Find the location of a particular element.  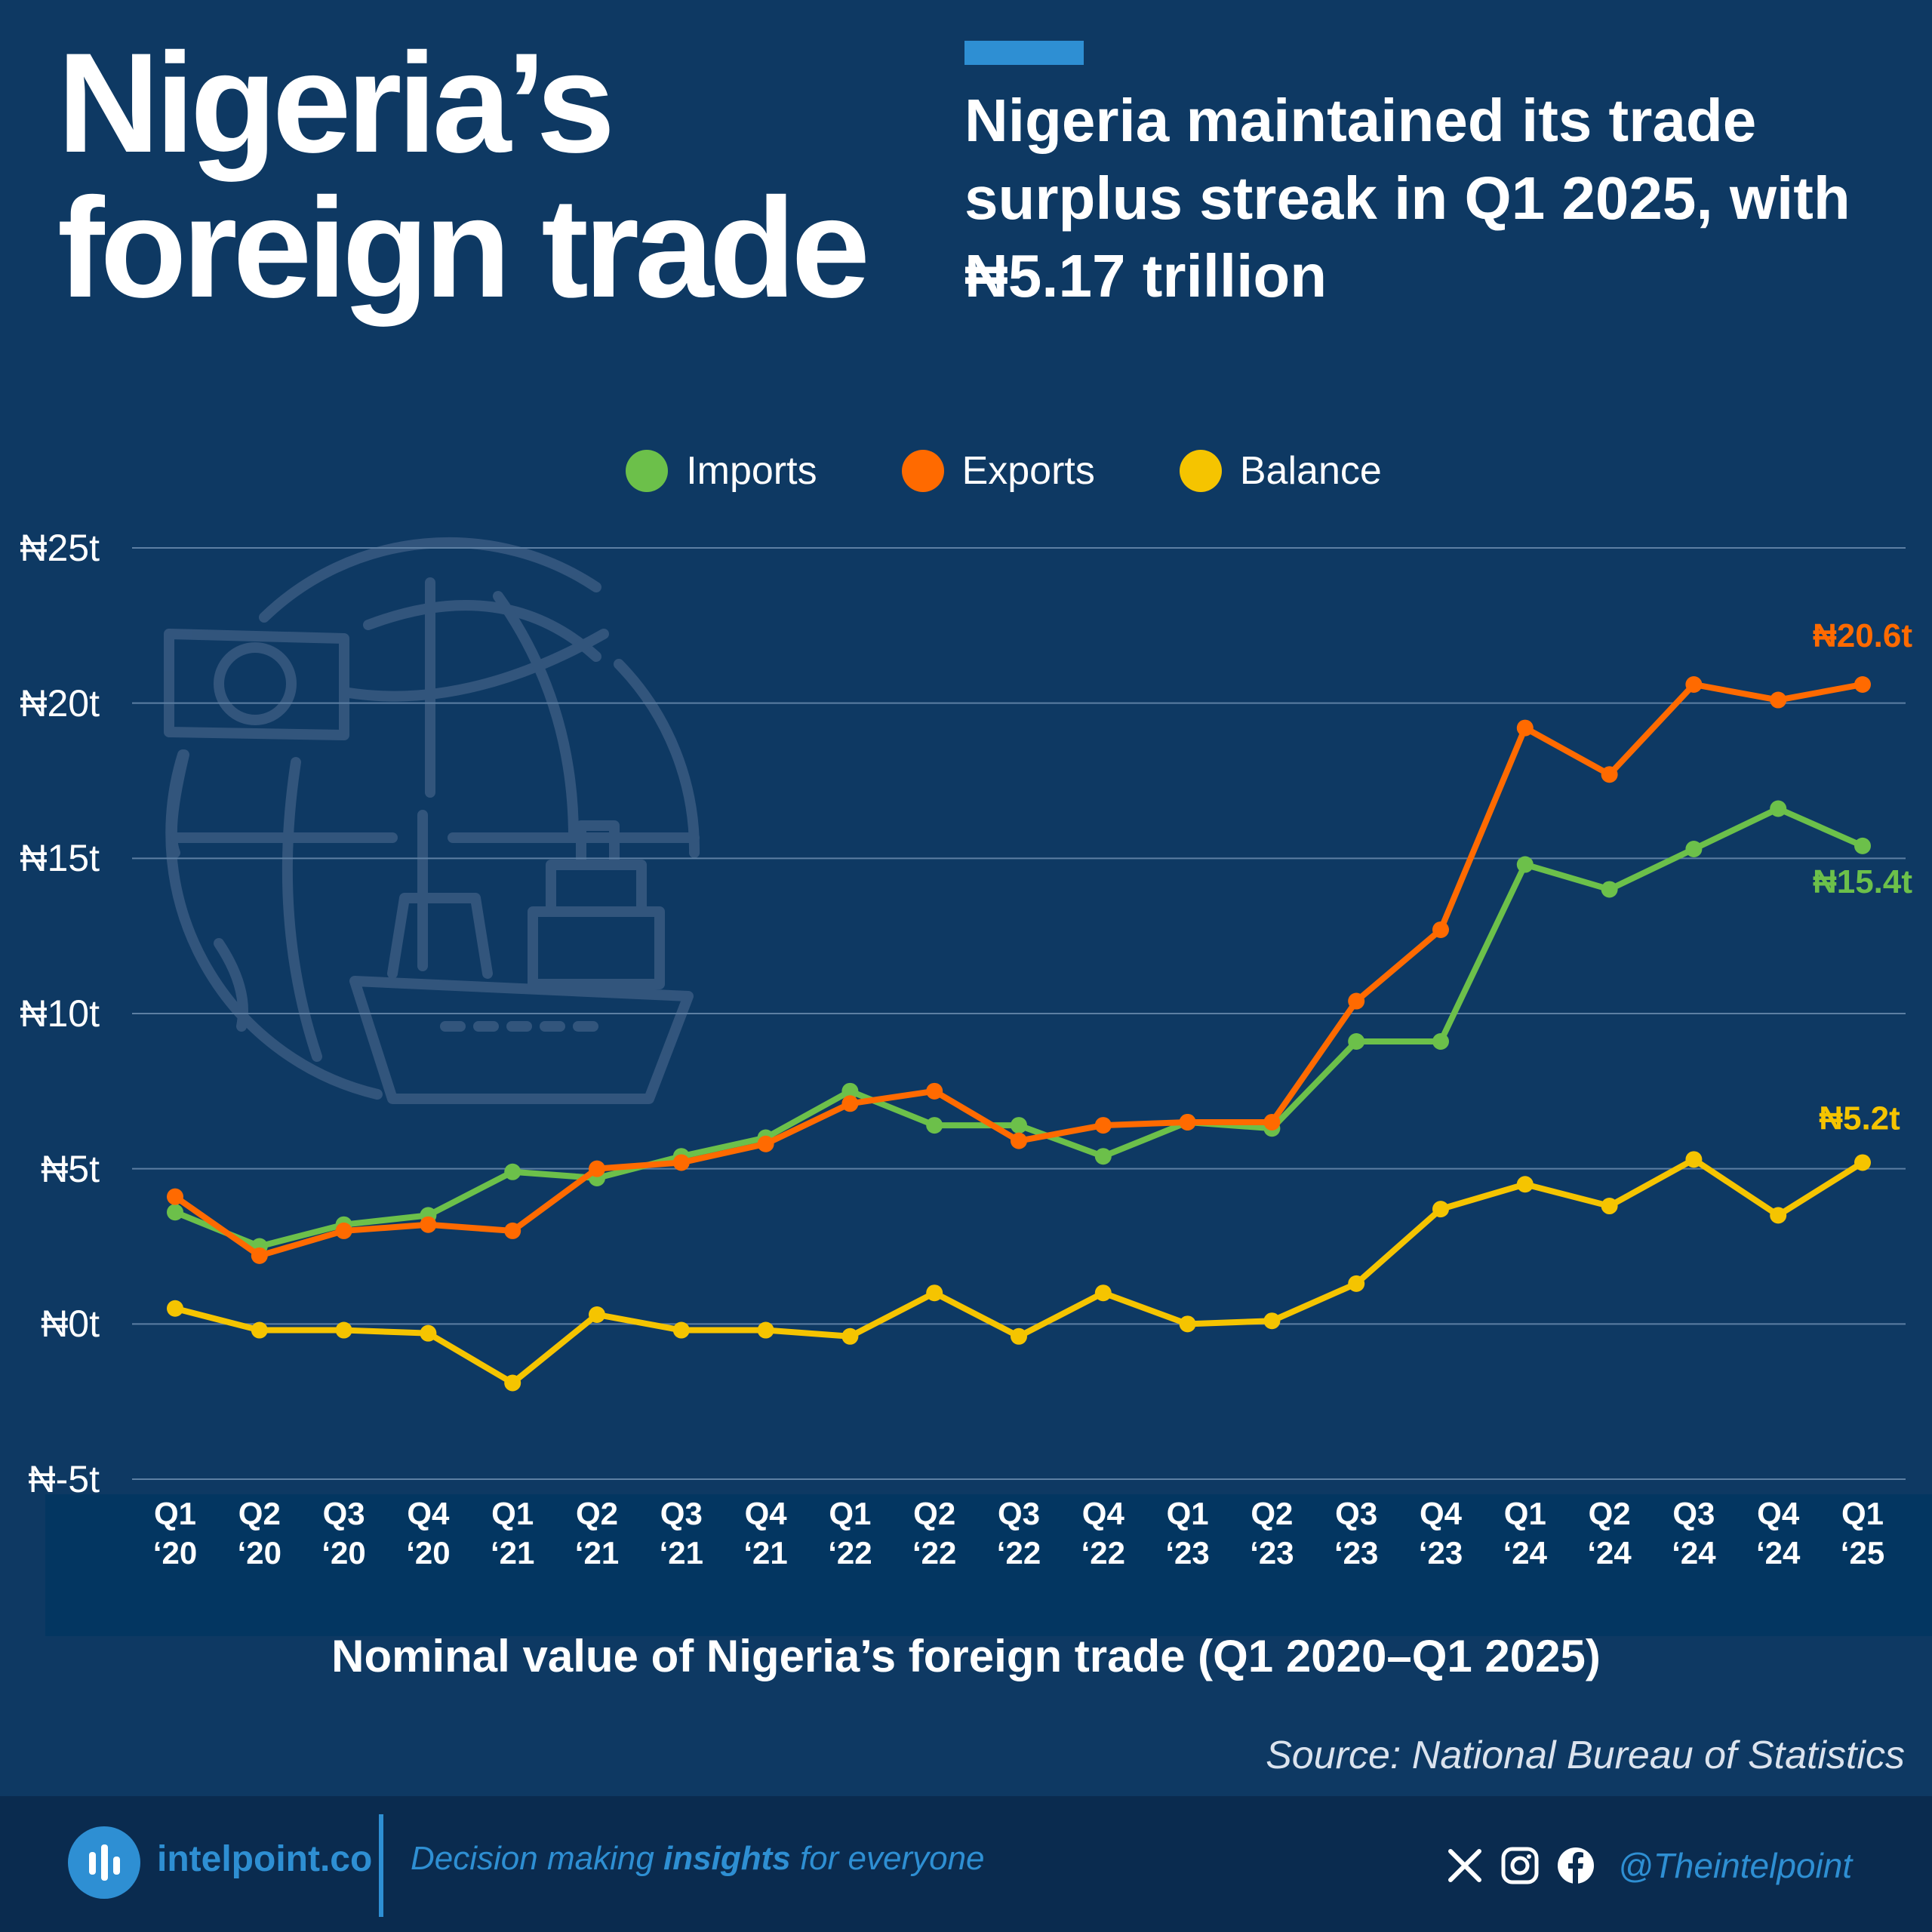

tagline-bold: insights is located at coordinates (727, 1858).